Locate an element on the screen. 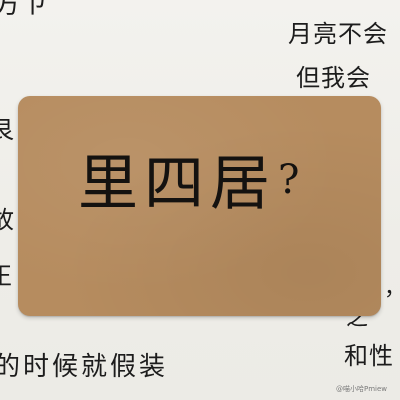 This screenshot has height=400, width=400. card-question-mark: ? is located at coordinates (292, 180).